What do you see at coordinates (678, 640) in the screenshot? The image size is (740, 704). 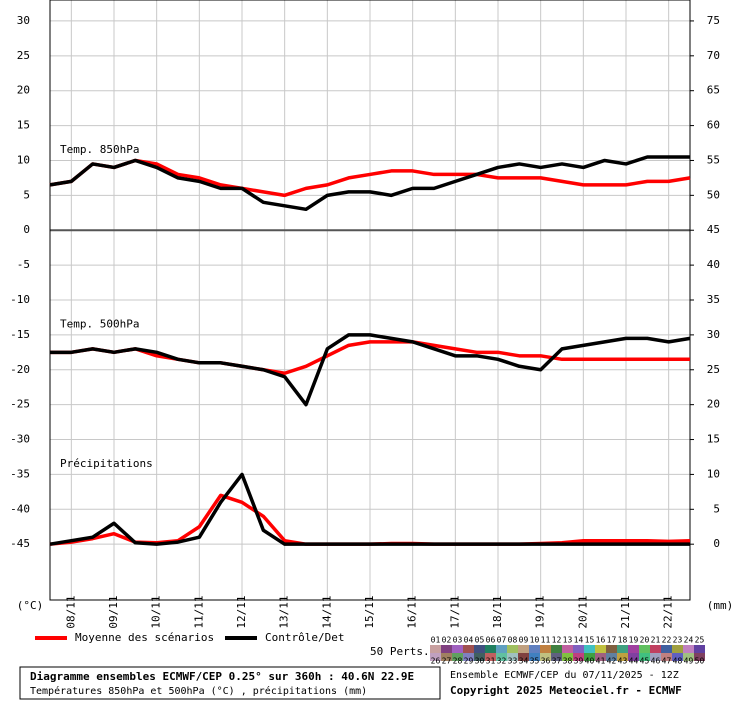 I see `pert-code: 23` at bounding box center [678, 640].